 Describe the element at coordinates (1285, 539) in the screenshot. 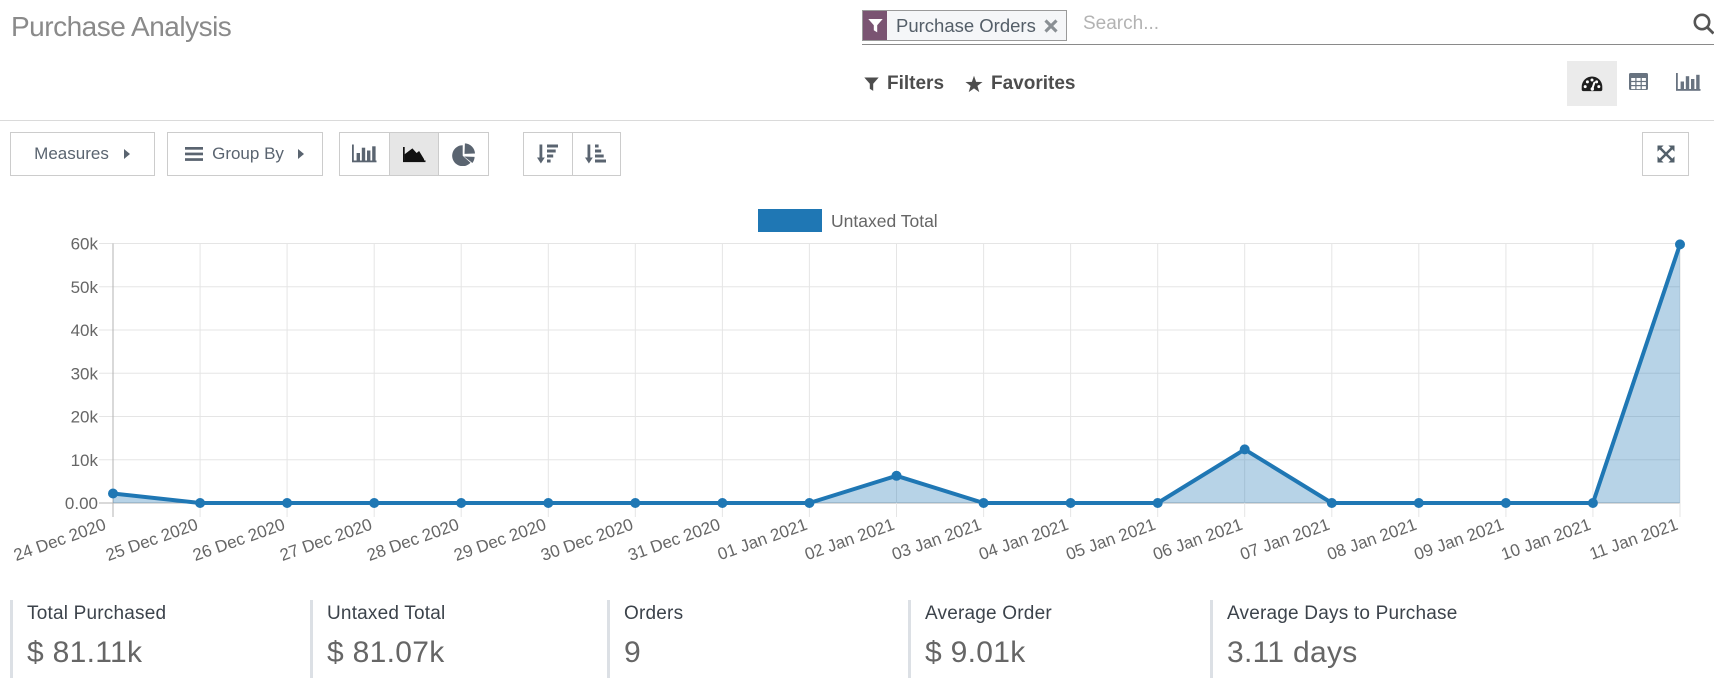

I see `svg-text: 07 Jan 2021` at that location.